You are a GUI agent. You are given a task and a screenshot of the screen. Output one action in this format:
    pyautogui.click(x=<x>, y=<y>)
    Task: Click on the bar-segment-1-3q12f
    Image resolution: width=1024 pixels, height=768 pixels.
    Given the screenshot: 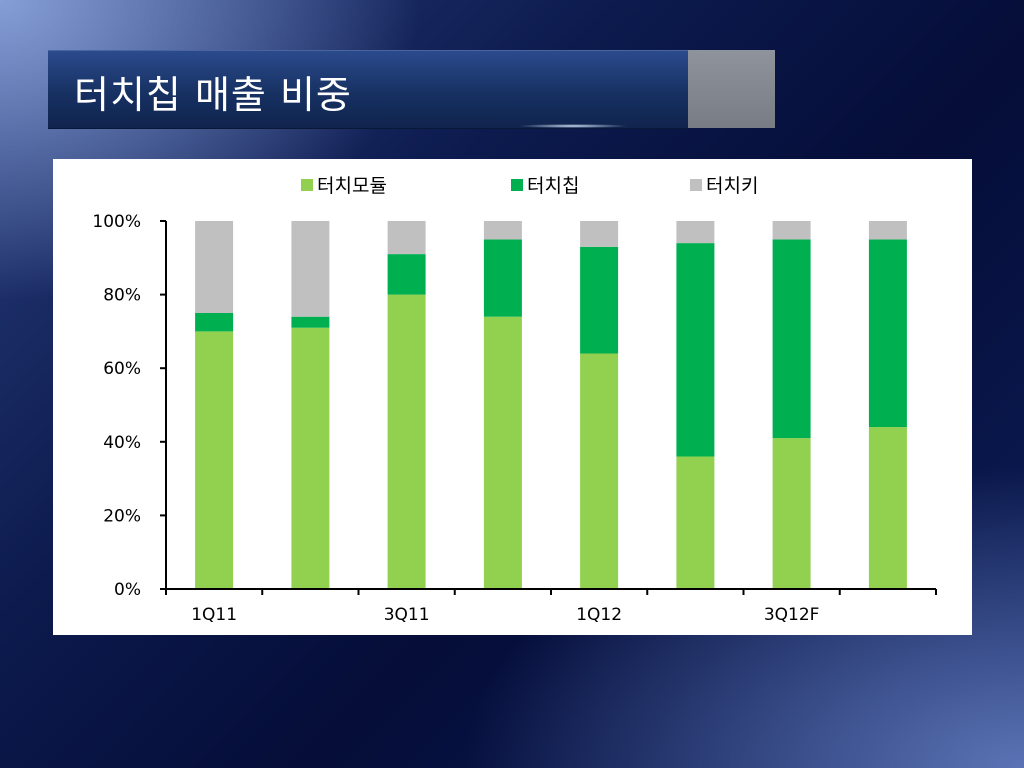 What is the action you would take?
    pyautogui.click(x=791, y=513)
    